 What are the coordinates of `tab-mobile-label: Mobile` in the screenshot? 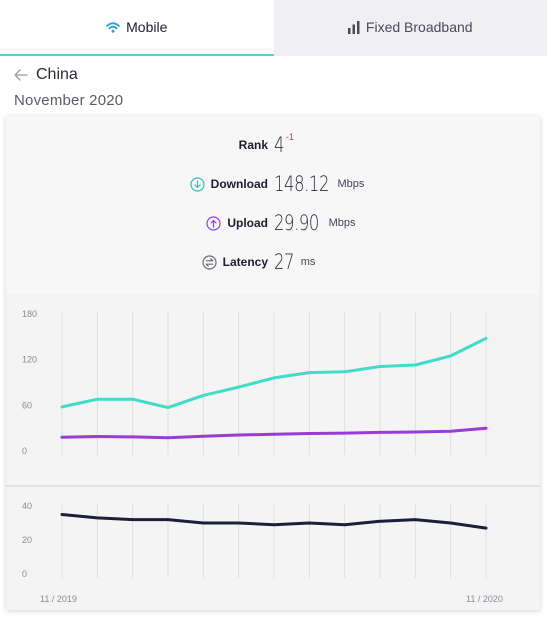 It's located at (147, 27).